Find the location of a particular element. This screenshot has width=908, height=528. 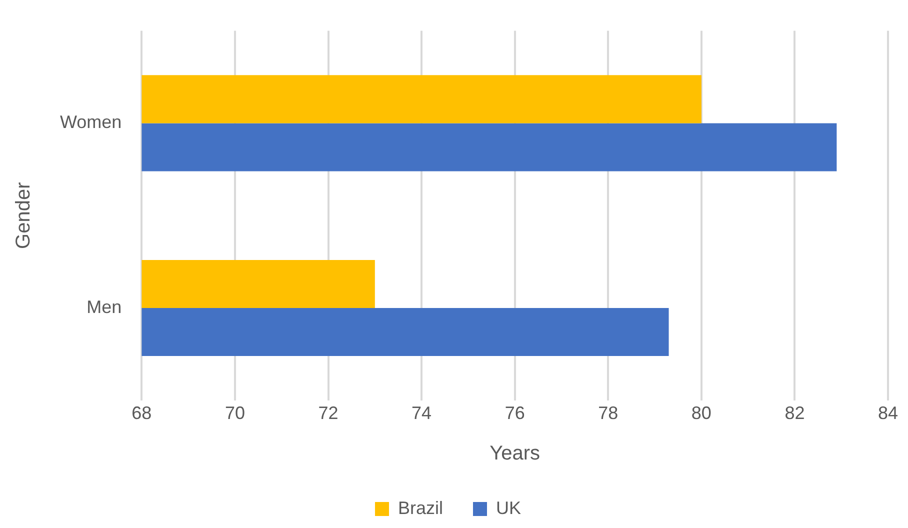

x-tick-label: 68 is located at coordinates (142, 413).